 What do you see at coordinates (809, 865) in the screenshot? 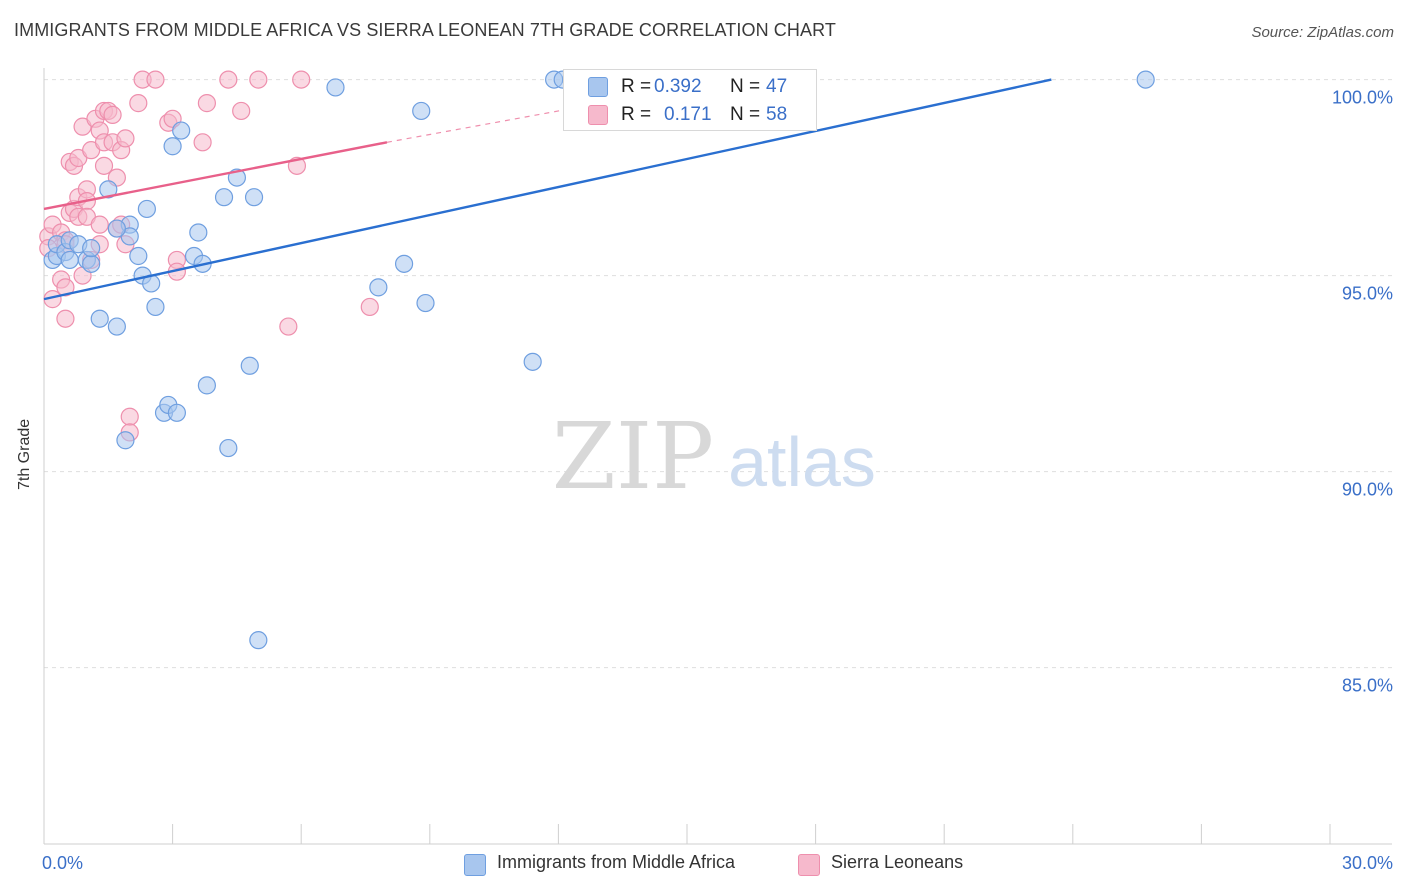
I see `legend-pink-swatch` at bounding box center [809, 865].